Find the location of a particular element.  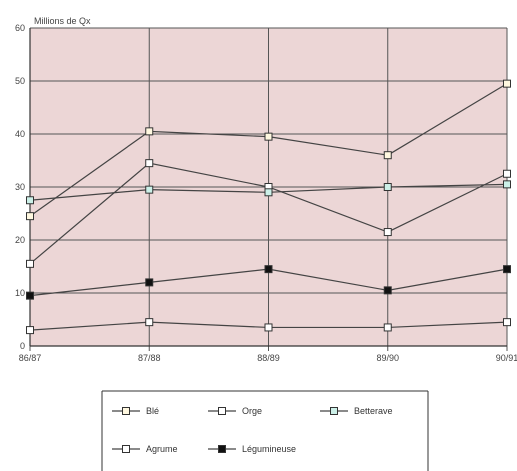

x-tick-label: 88/89 is located at coordinates (268, 358).